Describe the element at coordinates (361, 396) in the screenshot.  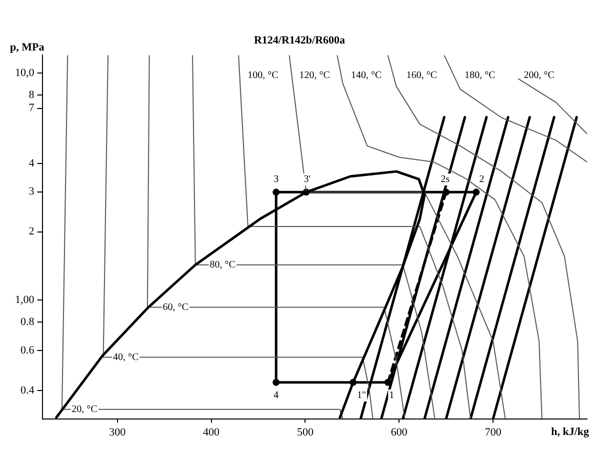
I see `annotation: 1"` at that location.